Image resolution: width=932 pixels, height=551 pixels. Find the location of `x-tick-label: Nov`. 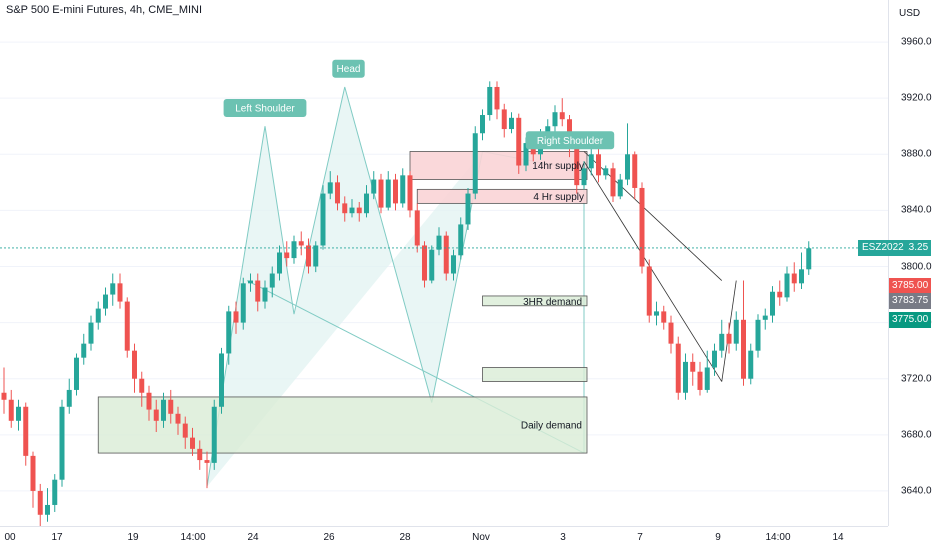

x-tick-label: Nov is located at coordinates (481, 537).